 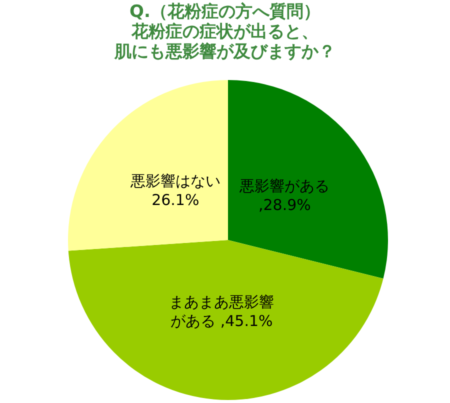 What do you see at coordinates (224, 42) in the screenshot?
I see `chart-subtitle: 花粉症の症状が出ると、肌にも悪影響が及びますか？` at bounding box center [224, 42].